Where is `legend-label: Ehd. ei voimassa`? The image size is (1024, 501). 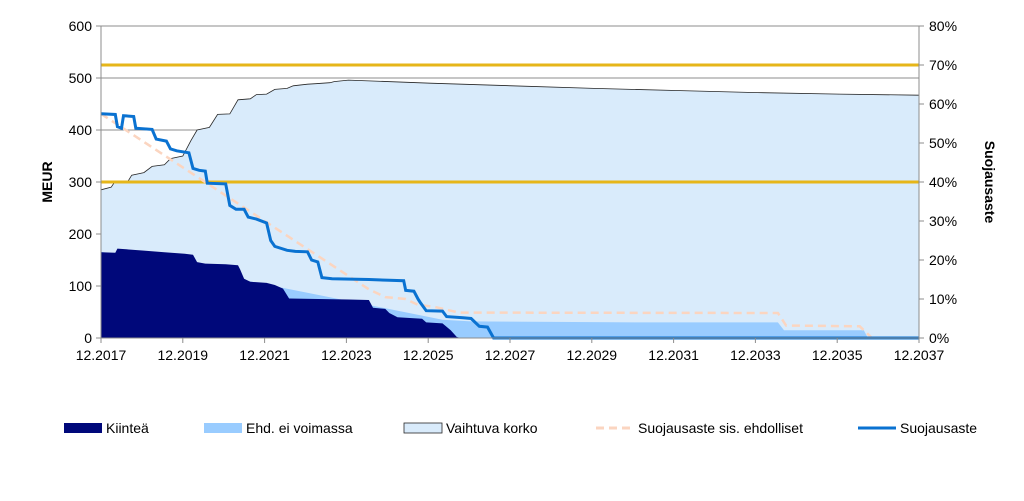
legend-label: Ehd. ei voimassa is located at coordinates (299, 428).